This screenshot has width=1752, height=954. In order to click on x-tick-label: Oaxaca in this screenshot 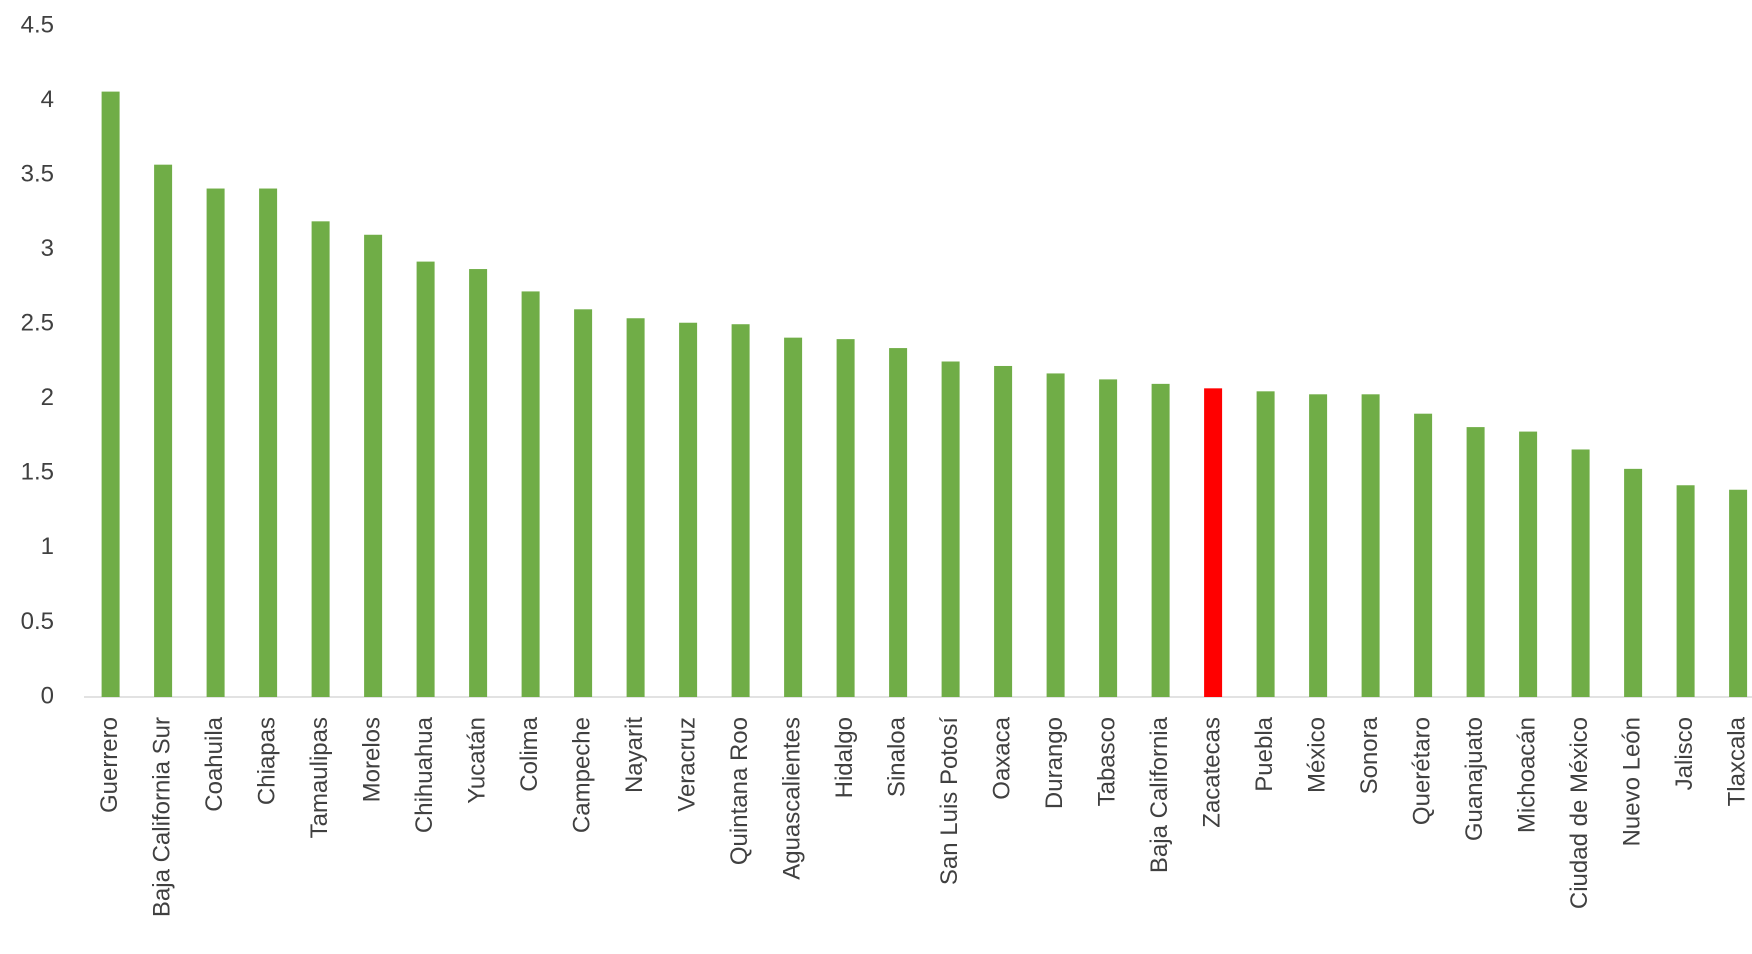, I will do `click(1001, 757)`.